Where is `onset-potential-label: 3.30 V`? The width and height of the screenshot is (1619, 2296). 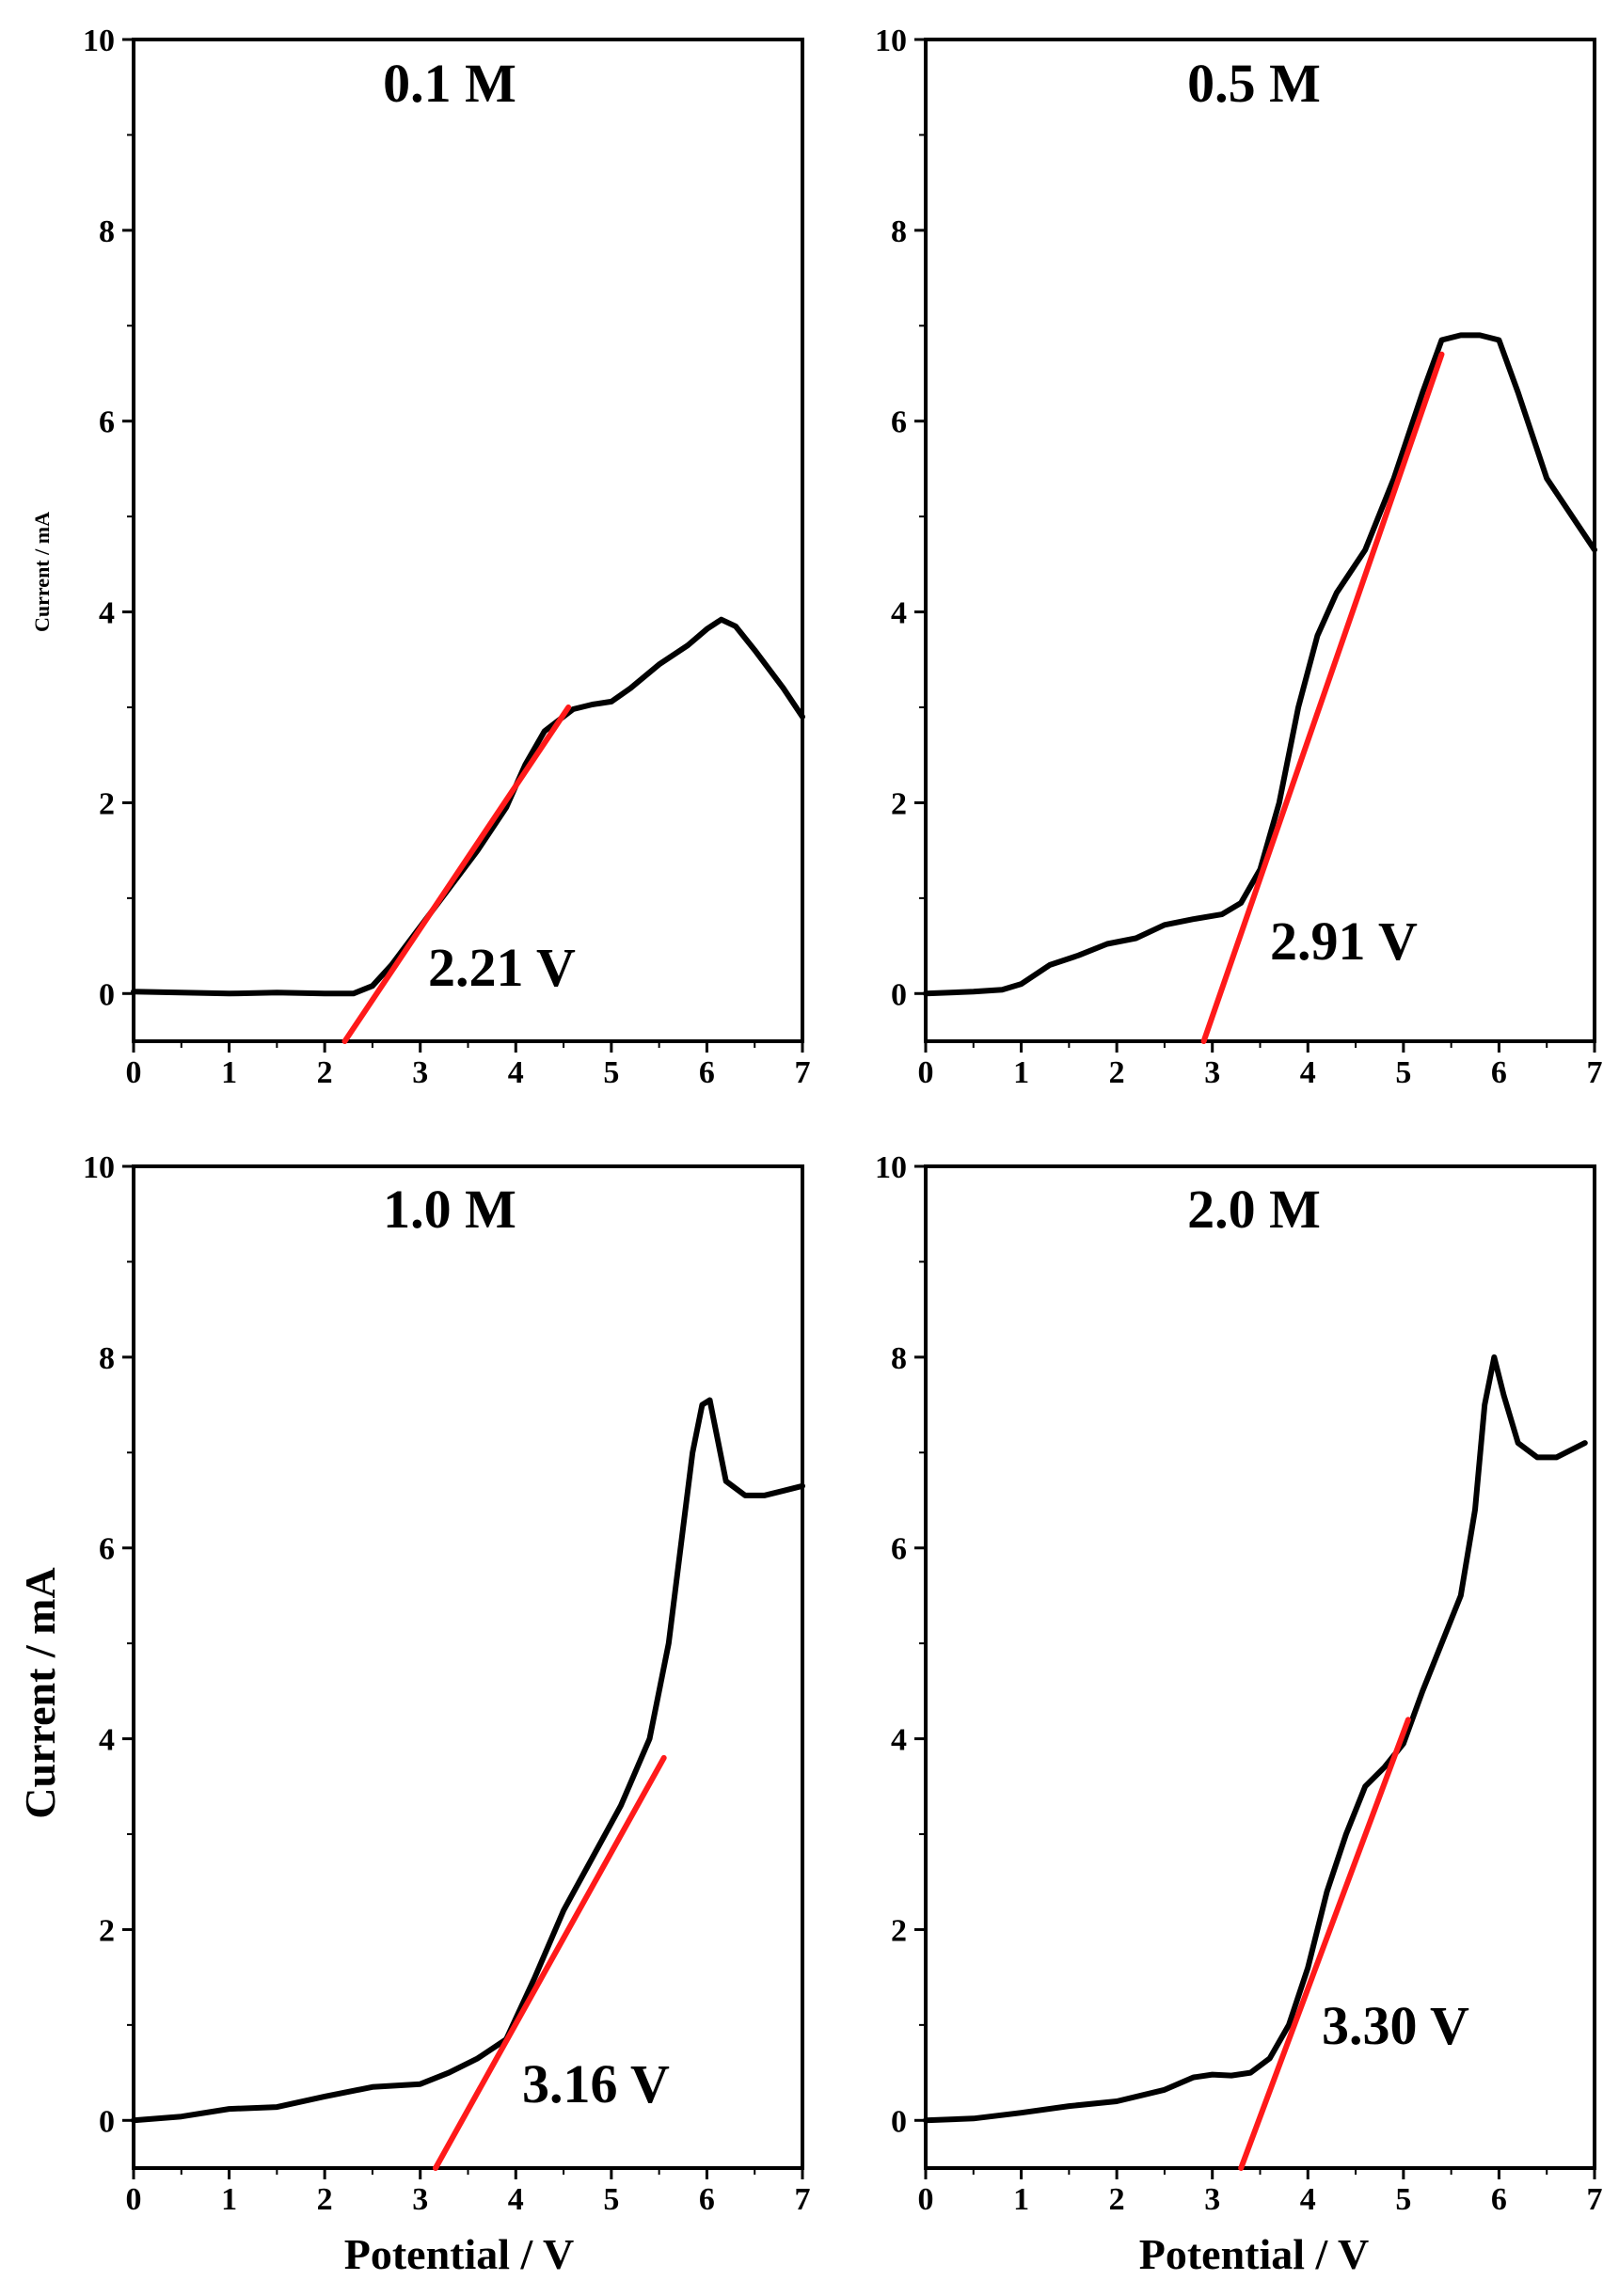 onset-potential-label: 3.30 V is located at coordinates (1395, 2026).